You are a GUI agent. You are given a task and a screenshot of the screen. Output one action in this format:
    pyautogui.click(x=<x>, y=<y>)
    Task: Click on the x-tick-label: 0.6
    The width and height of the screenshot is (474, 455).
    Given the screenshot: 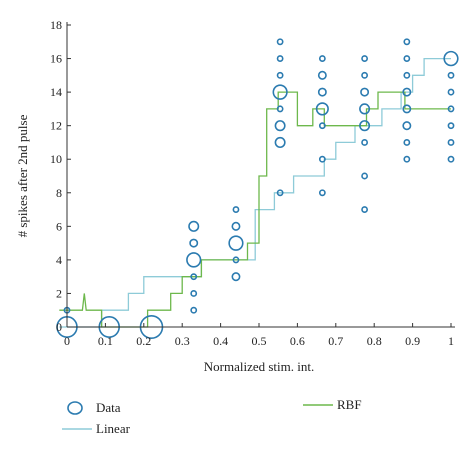 What is the action you would take?
    pyautogui.click(x=297, y=341)
    